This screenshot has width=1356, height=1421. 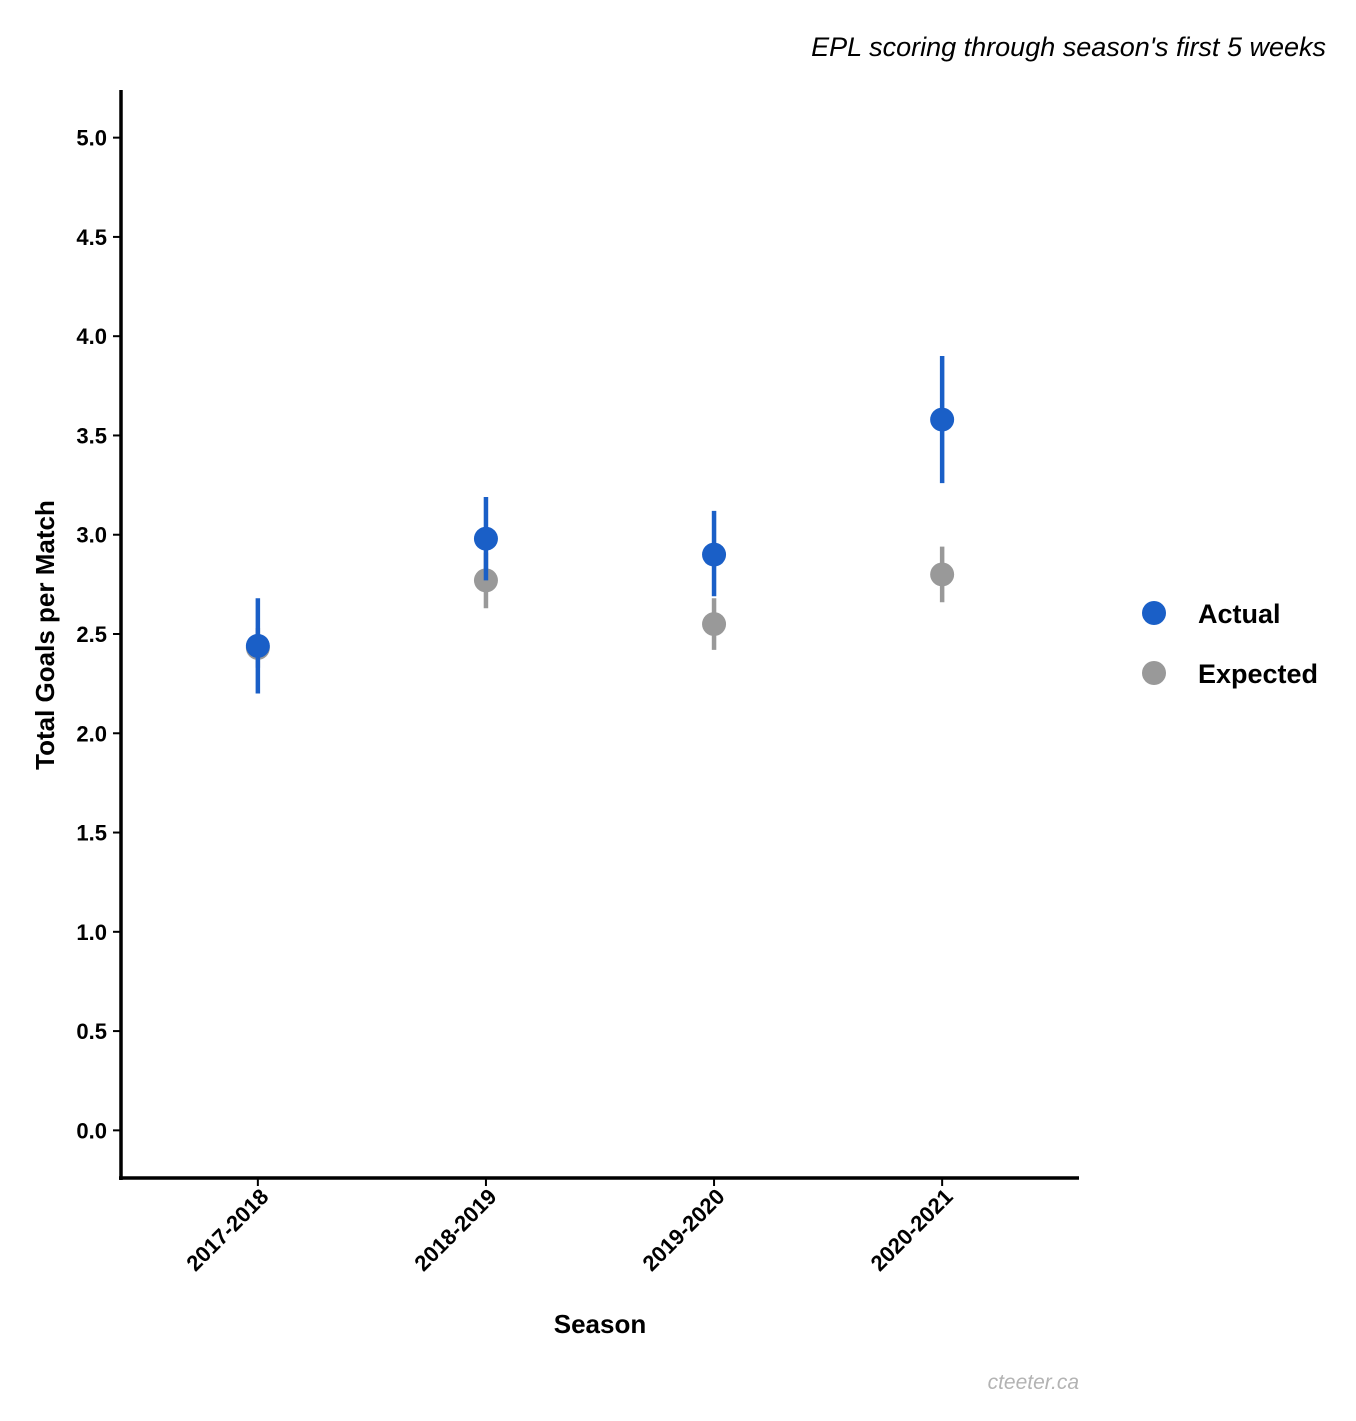 I want to click on expected-legend-label: Expected, so click(x=1258, y=674).